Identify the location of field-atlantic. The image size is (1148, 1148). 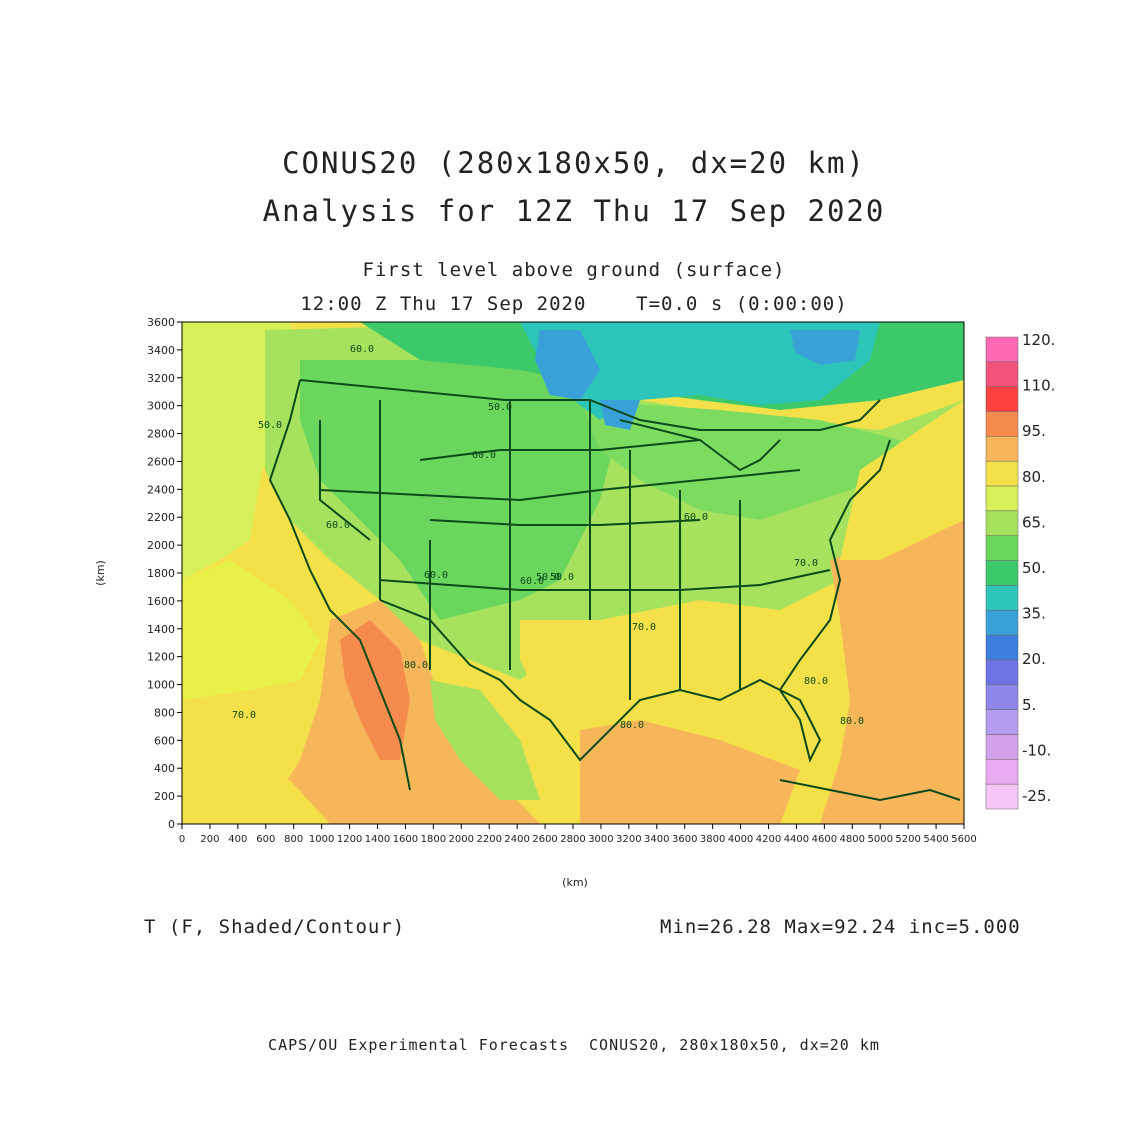
(892, 672).